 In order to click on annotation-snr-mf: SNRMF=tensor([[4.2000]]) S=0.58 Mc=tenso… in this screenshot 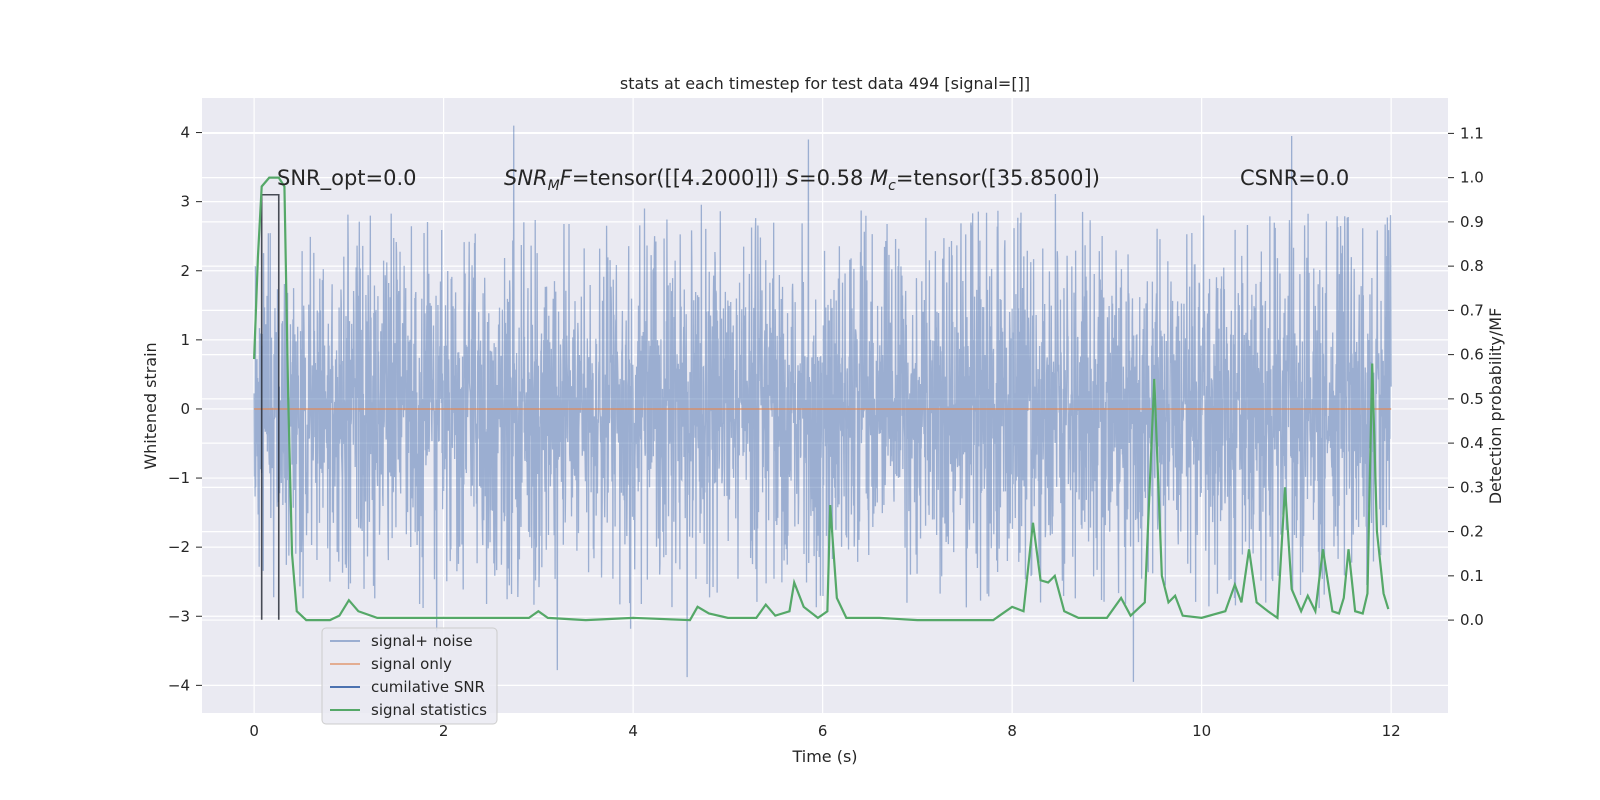, I will do `click(802, 180)`.